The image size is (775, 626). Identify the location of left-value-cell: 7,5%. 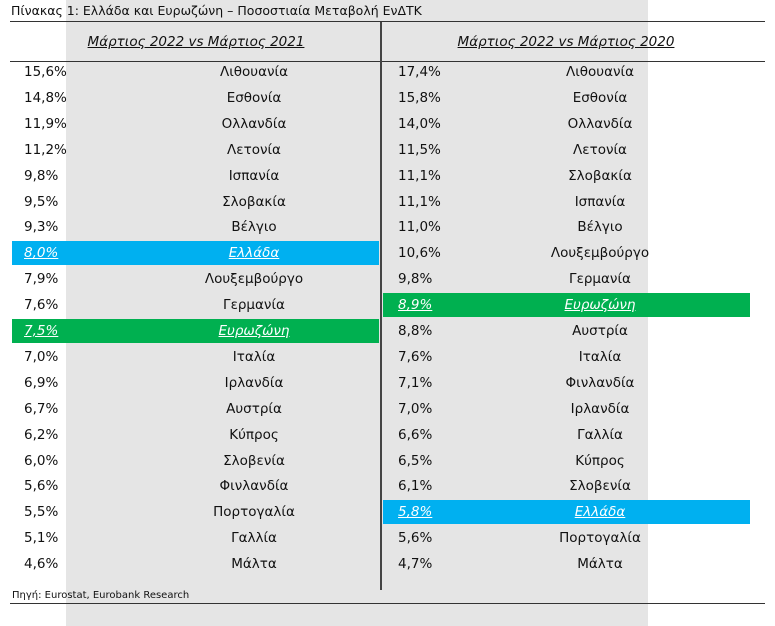
(41, 331).